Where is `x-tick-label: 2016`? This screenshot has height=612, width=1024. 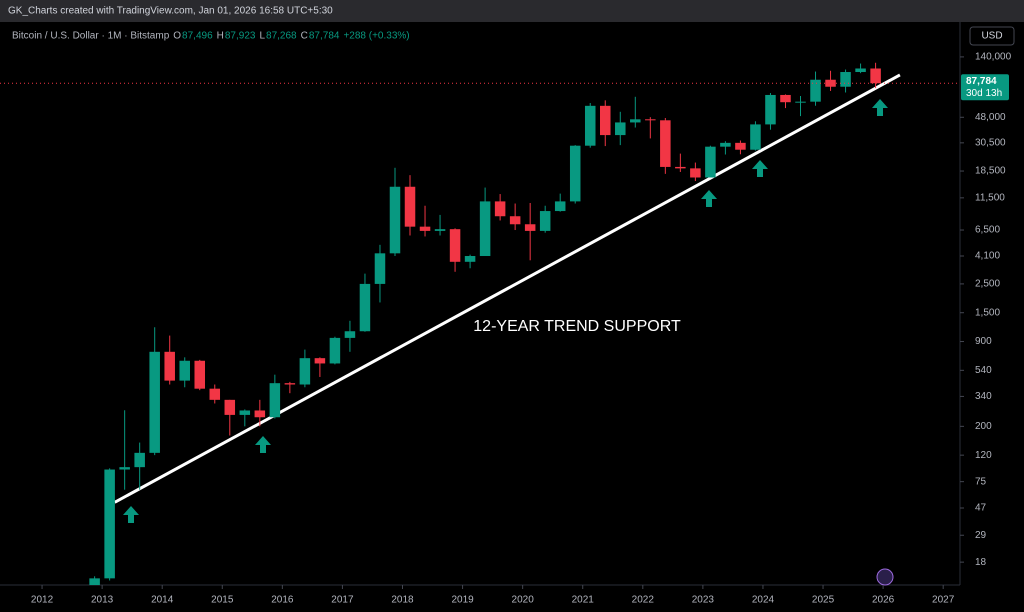 x-tick-label: 2016 is located at coordinates (282, 600).